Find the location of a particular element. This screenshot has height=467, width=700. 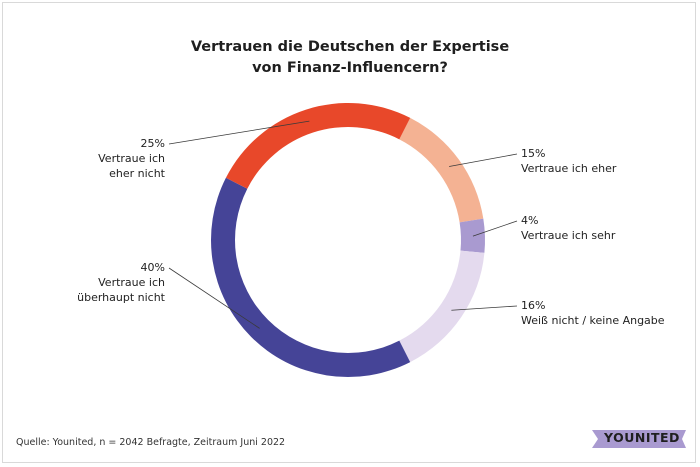

slice-percent-2: 4% is located at coordinates (530, 220).